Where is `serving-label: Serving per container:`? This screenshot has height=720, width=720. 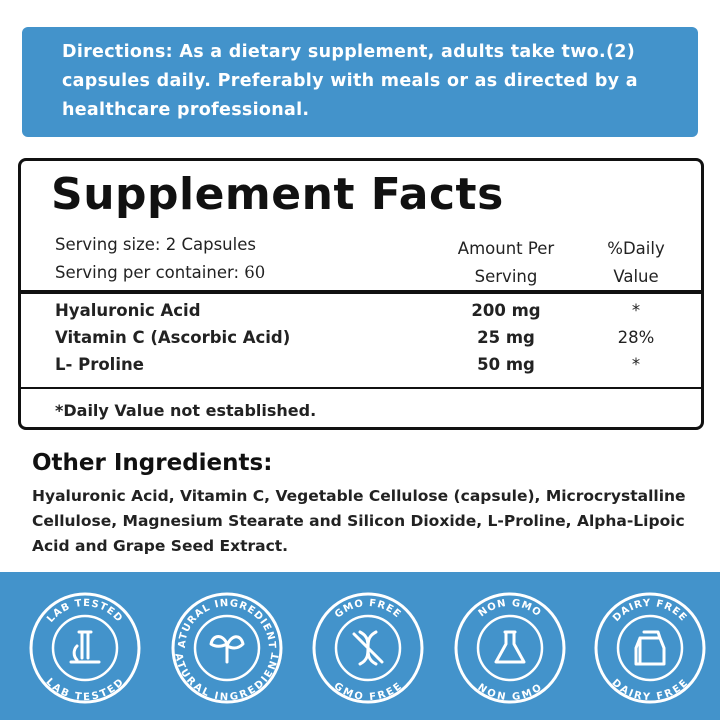
serving-label: Serving per container: is located at coordinates (147, 272).